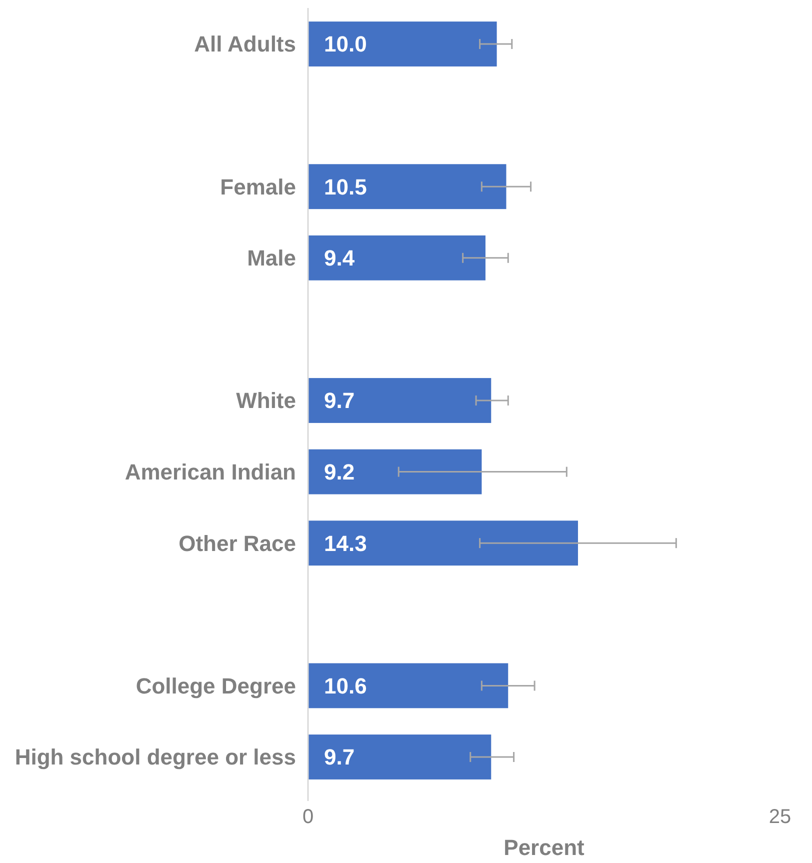  What do you see at coordinates (245, 44) in the screenshot?
I see `y-tick-label: All Adults` at bounding box center [245, 44].